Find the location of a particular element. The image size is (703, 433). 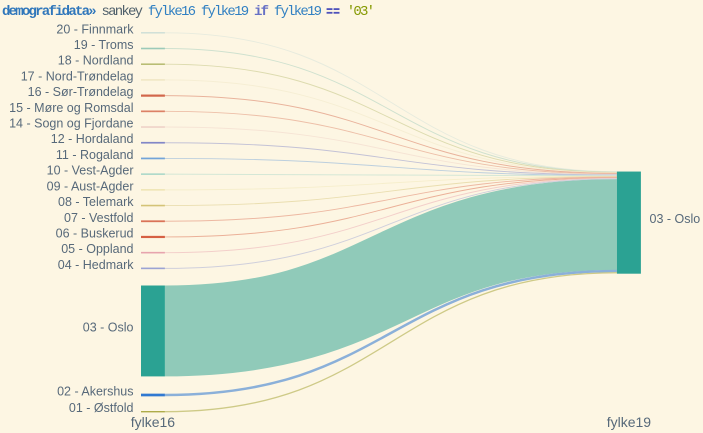

svg-text: 20 - Finnmark is located at coordinates (95, 29).